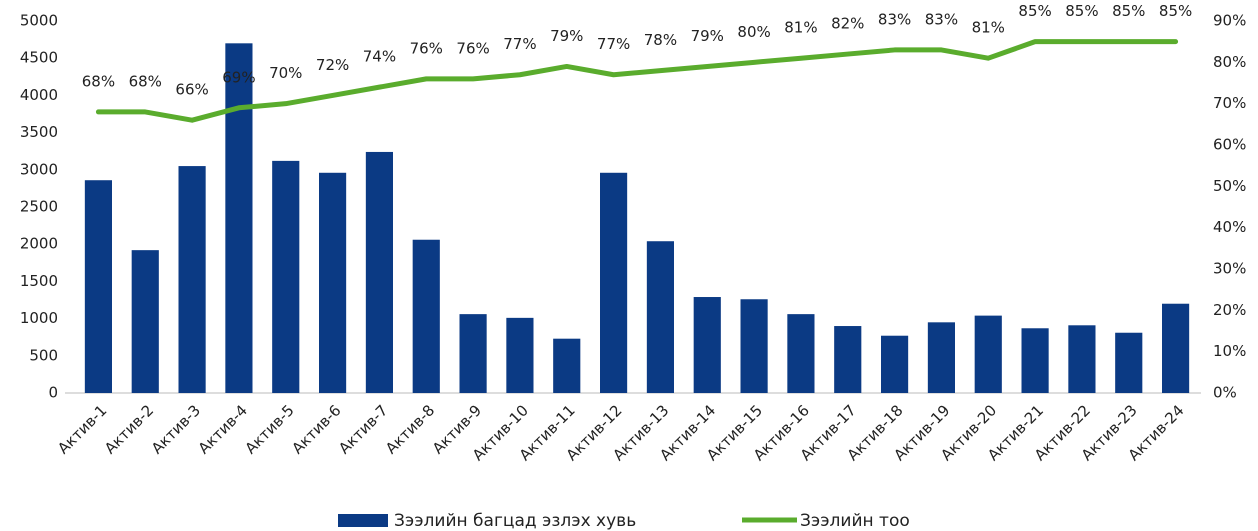 This screenshot has height=531, width=1258. I want to click on data-label: 69%, so click(238, 77).